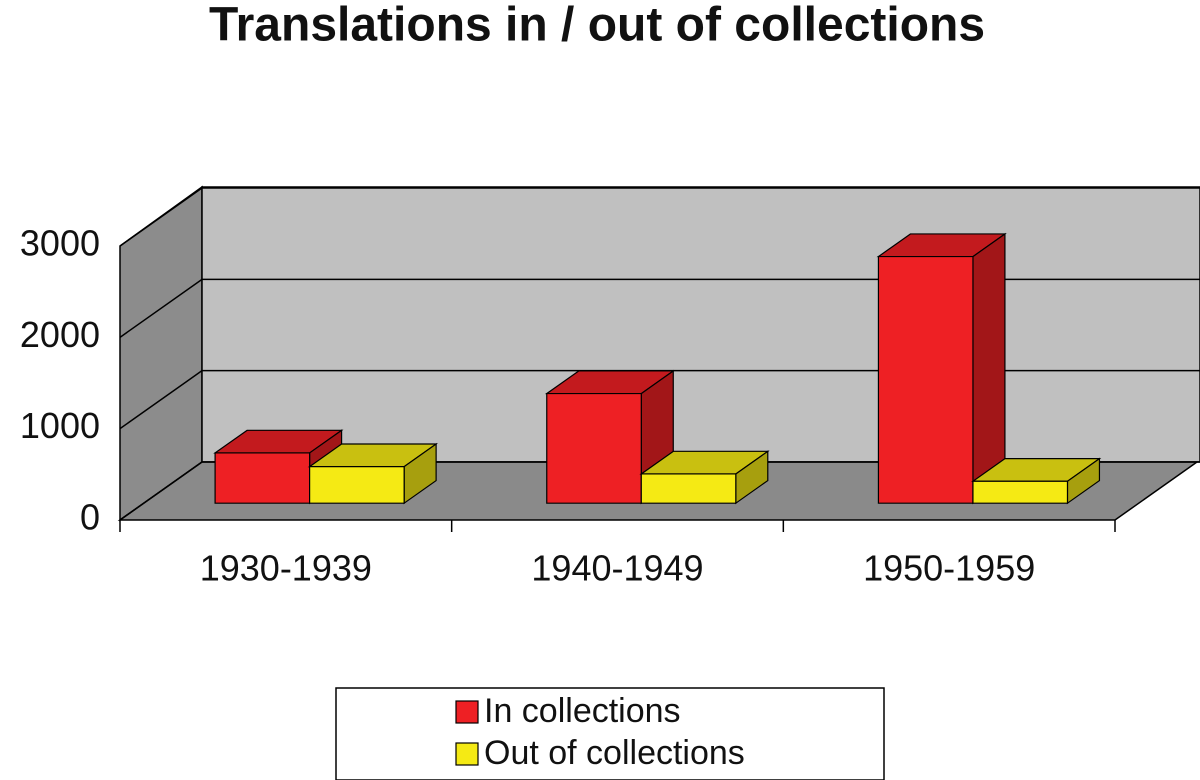  What do you see at coordinates (90, 517) in the screenshot?
I see `y-tick-label: 0` at bounding box center [90, 517].